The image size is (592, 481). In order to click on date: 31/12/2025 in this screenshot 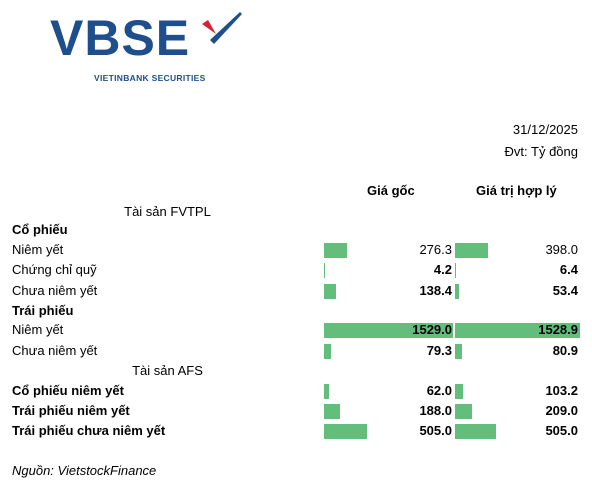, I will do `click(545, 129)`.